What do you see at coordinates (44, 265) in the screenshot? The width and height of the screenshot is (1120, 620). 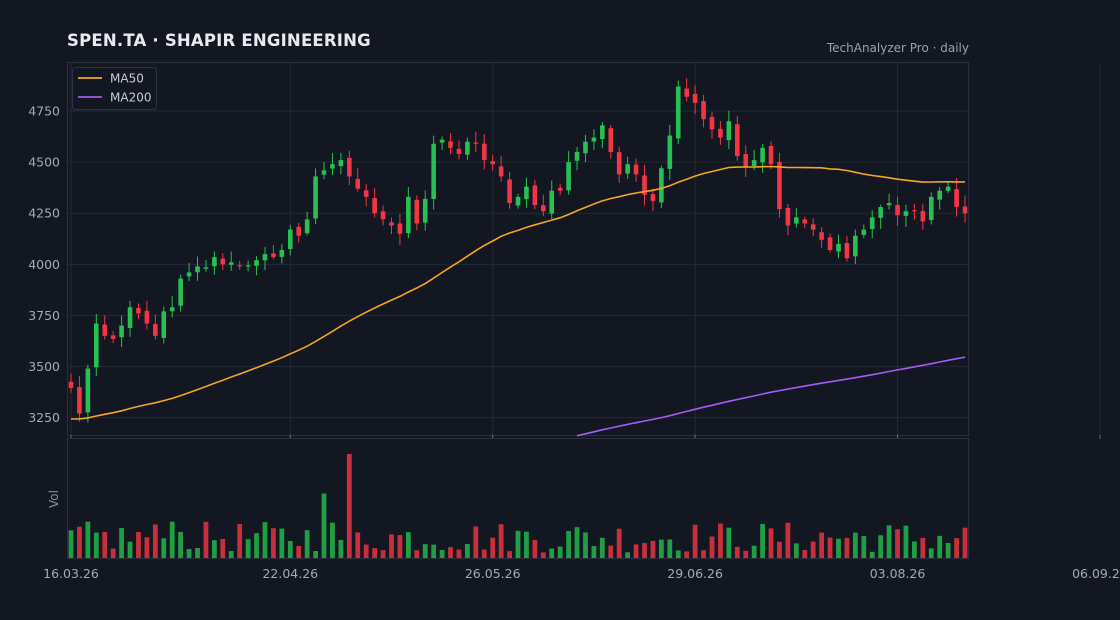 I see `y-axis-ticks: 3250 3500 3750 4000 4250 4500 4750` at bounding box center [44, 265].